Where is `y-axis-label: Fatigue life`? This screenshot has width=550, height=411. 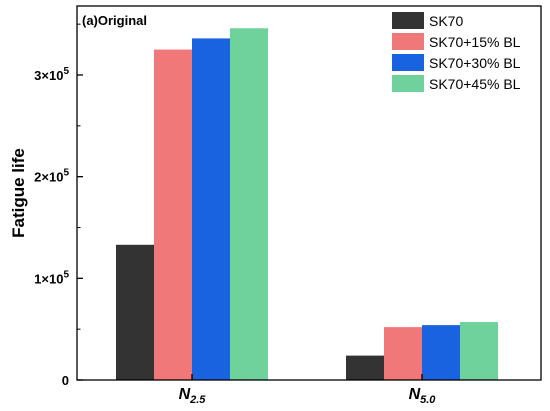
y-axis-label: Fatigue life is located at coordinates (18, 193).